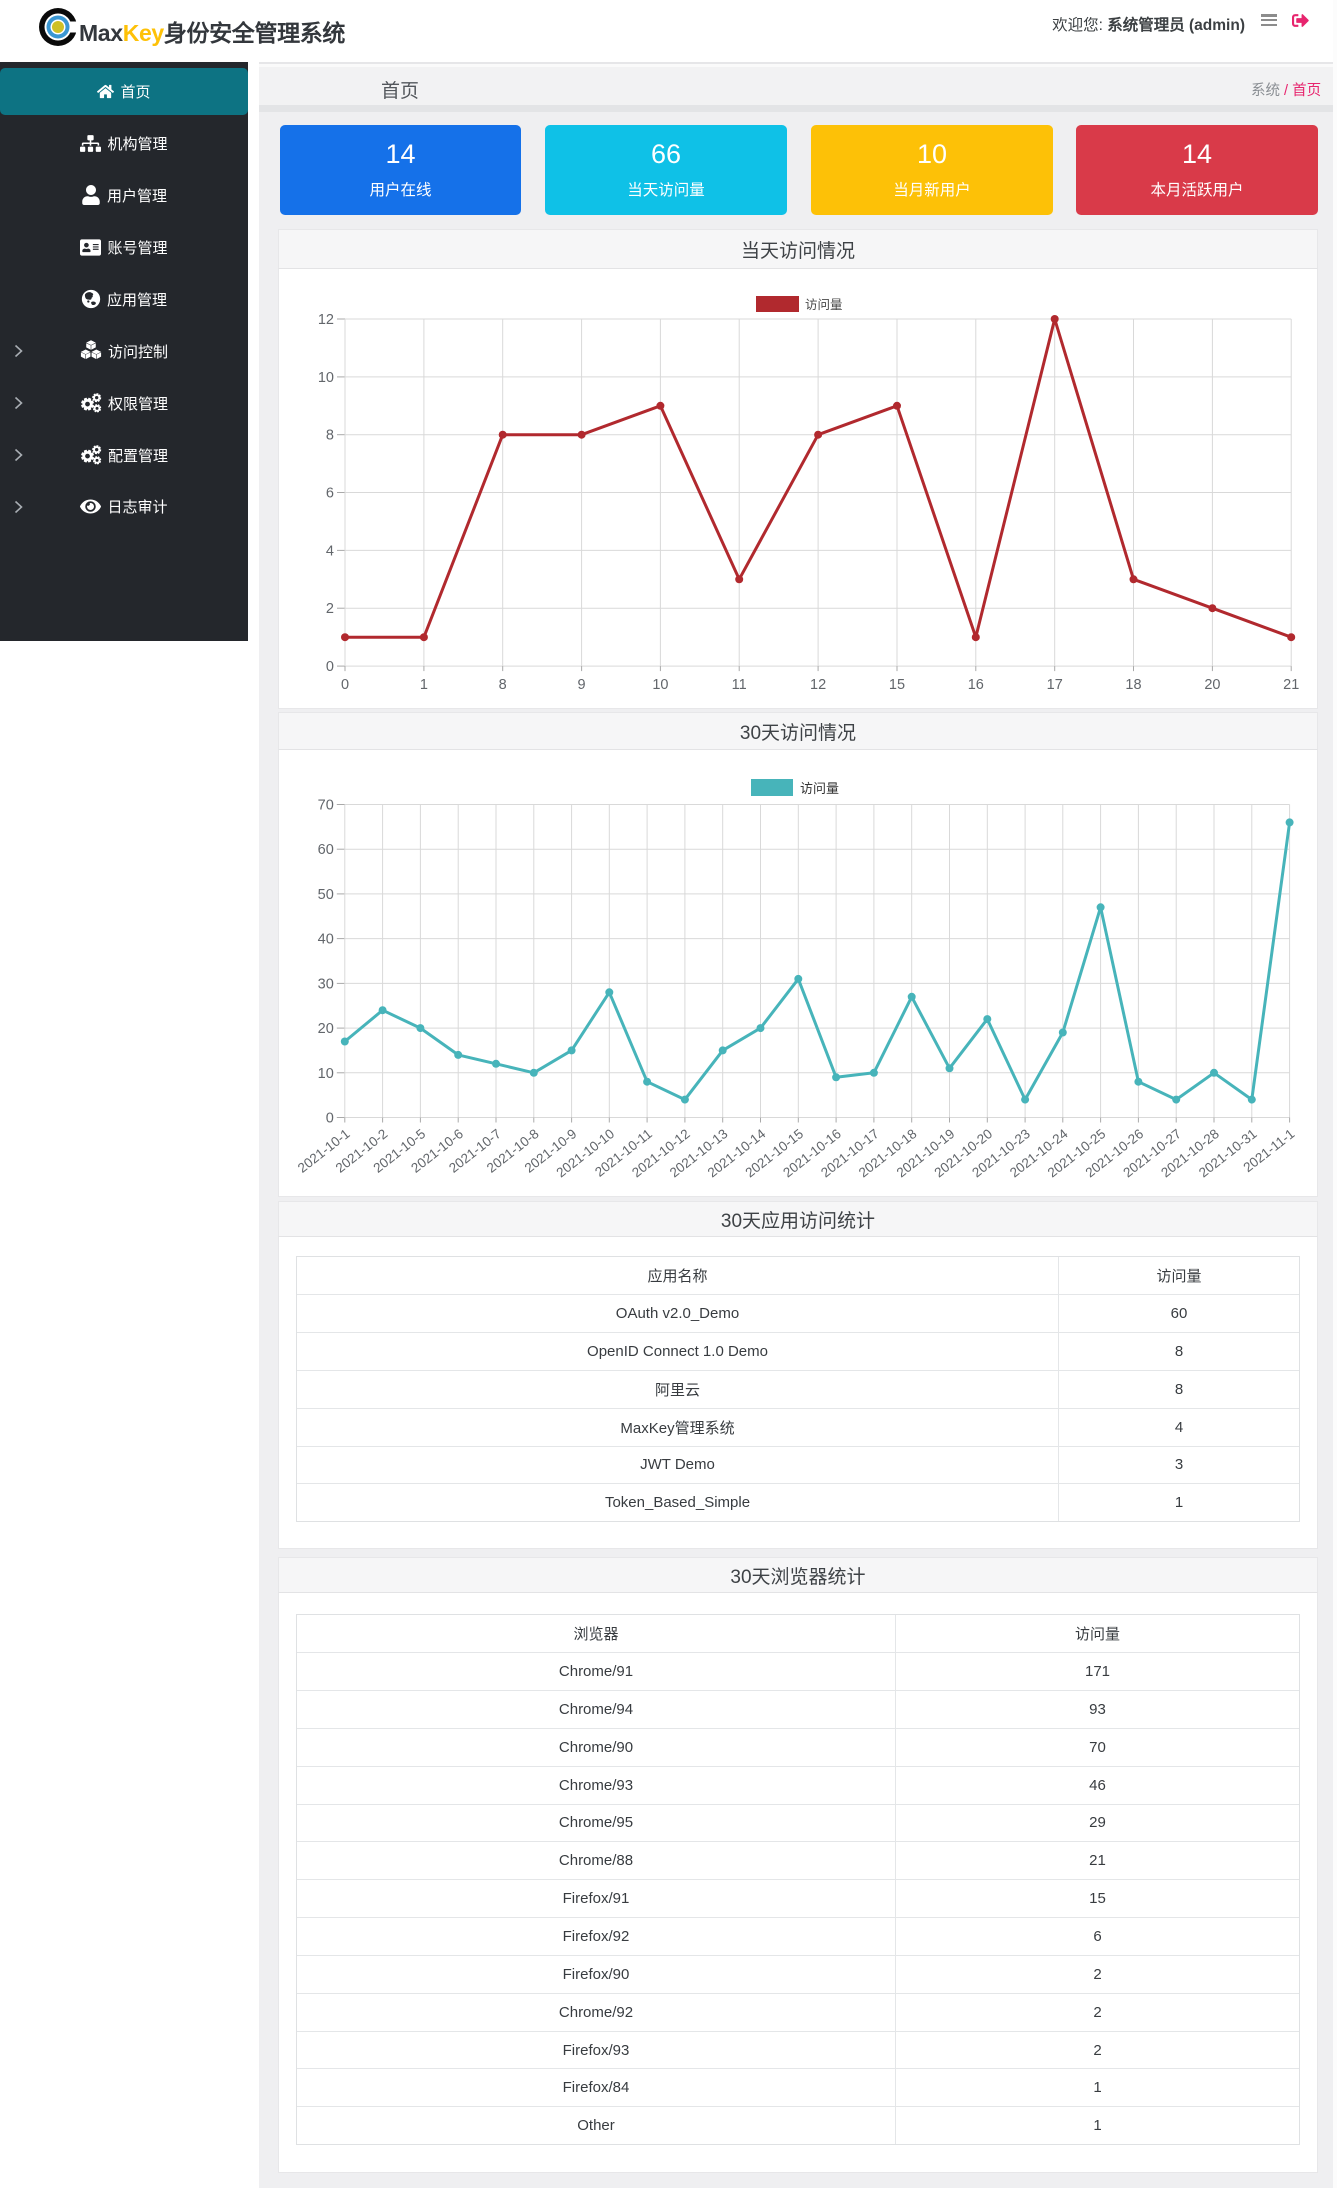 The width and height of the screenshot is (1337, 2188). I want to click on svg-text: 50, so click(326, 895).